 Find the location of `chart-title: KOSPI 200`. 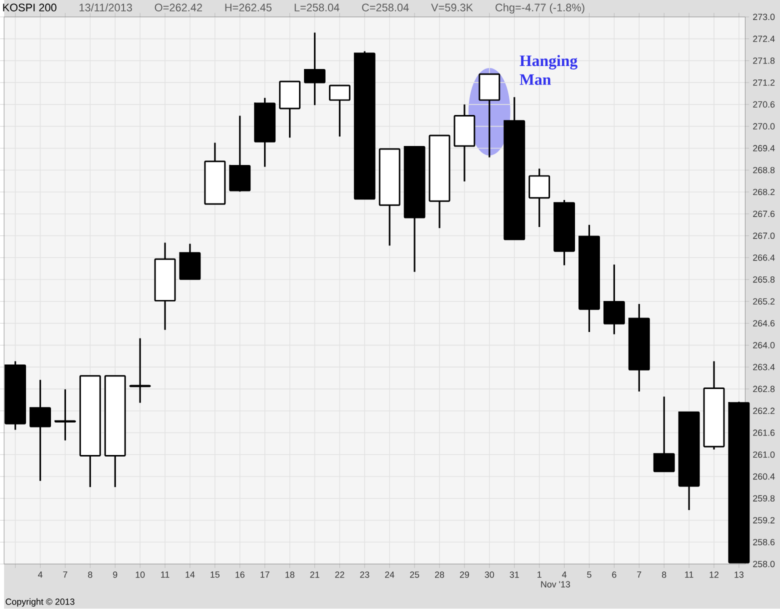

chart-title: KOSPI 200 is located at coordinates (29, 8).